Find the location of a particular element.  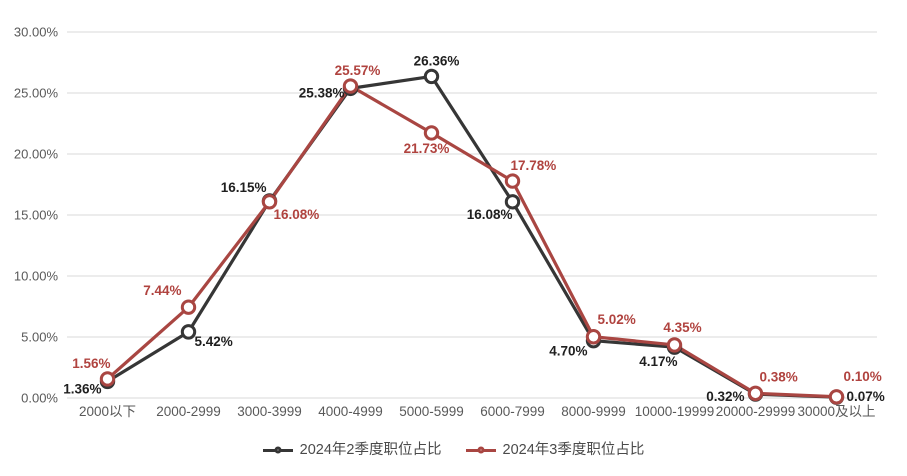

data-label-0: 5.42% is located at coordinates (214, 341).